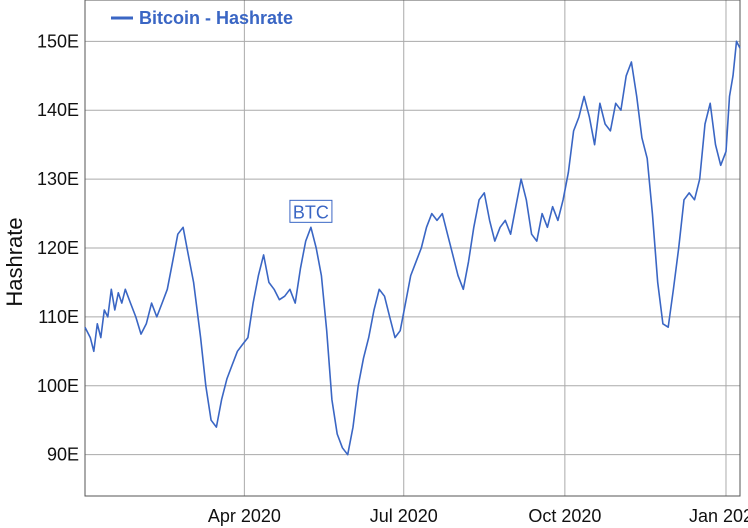 This screenshot has height=528, width=748. Describe the element at coordinates (216, 18) in the screenshot. I see `legend-label: Bitcoin - Hashrate` at that location.